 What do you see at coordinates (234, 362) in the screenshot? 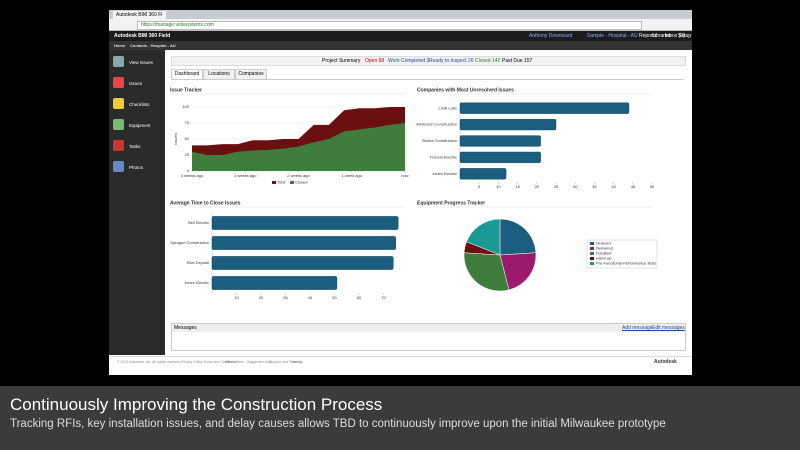
I see `footer-link: What's New` at bounding box center [234, 362].